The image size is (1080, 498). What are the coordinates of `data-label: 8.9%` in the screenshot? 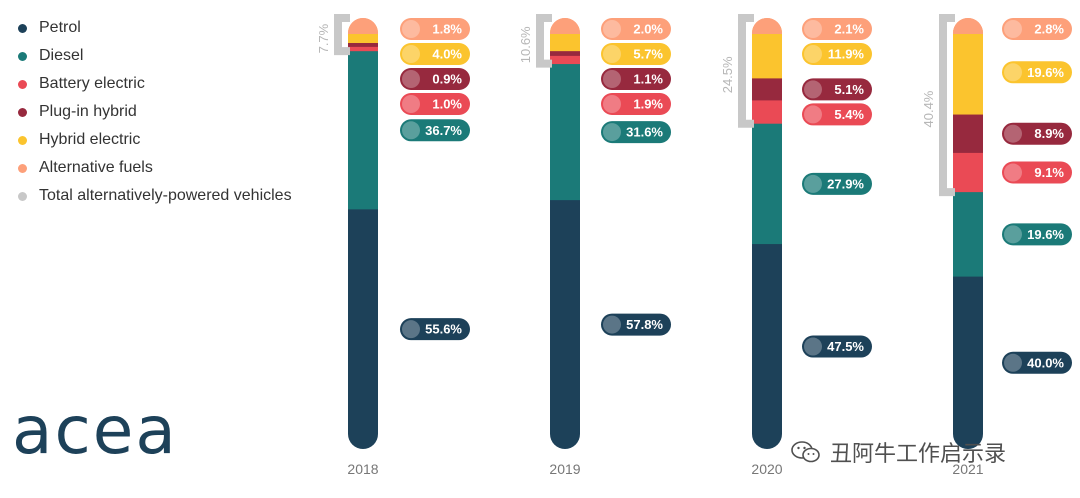 It's located at (1049, 133).